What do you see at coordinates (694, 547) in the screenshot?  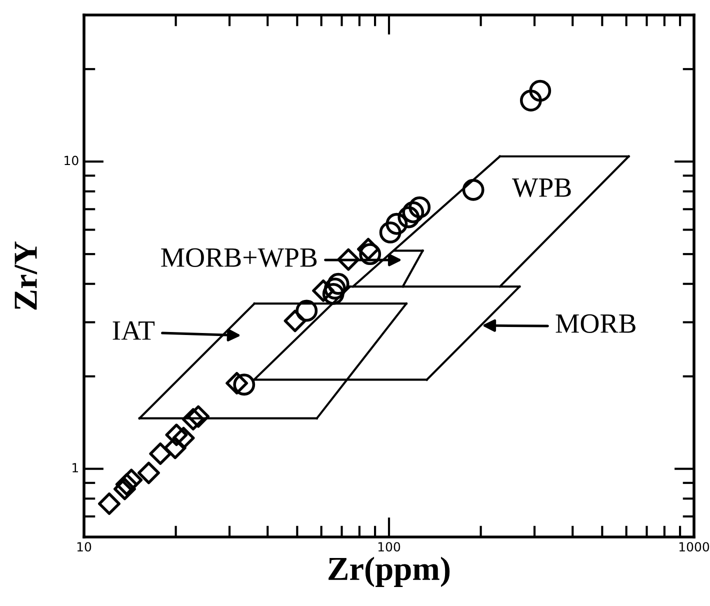 I see `x-tick-label: 1000` at bounding box center [694, 547].